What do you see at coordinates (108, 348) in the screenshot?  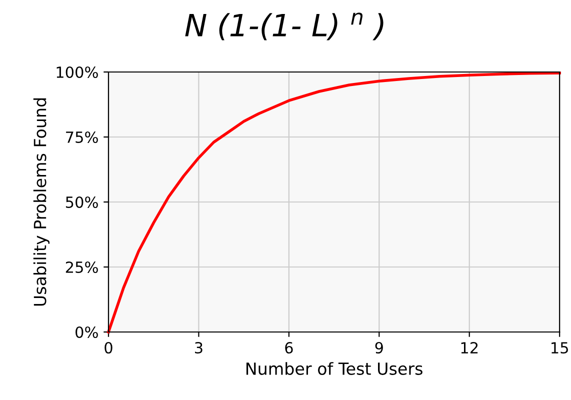 I see `x-tick-label: 0` at bounding box center [108, 348].